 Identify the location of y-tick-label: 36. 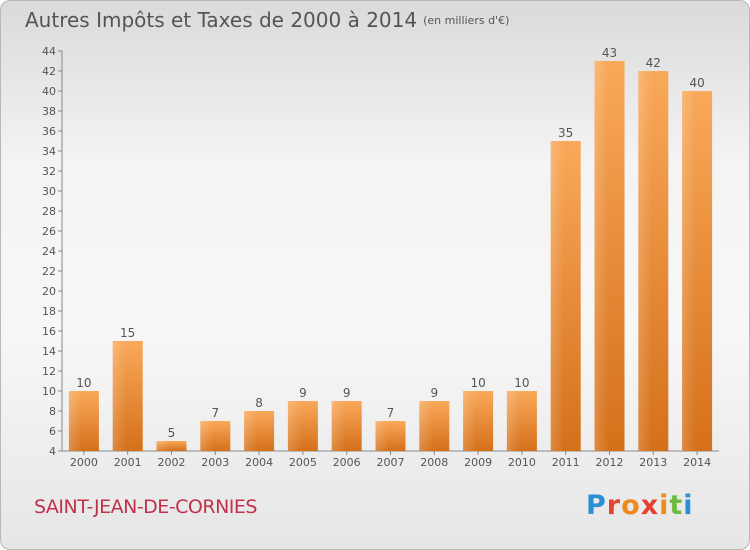
(49, 131).